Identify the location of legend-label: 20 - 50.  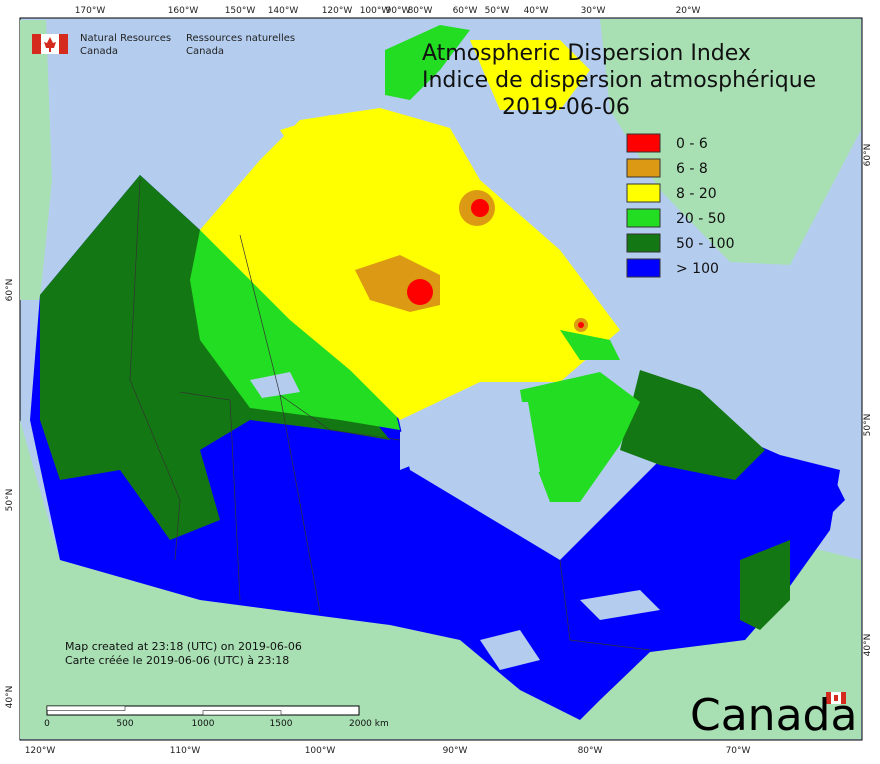
(701, 219).